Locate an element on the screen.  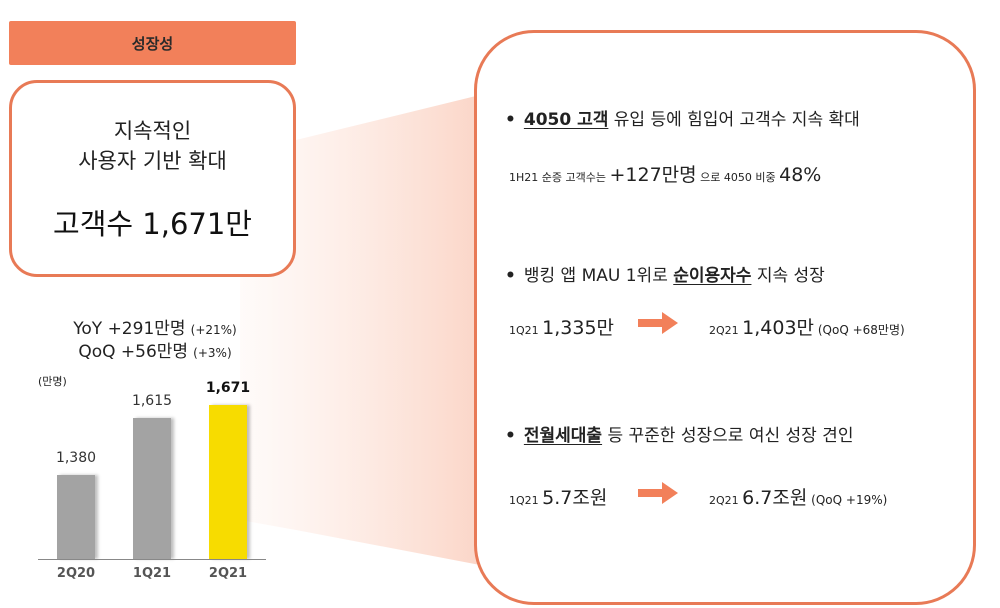
bar-value-label: 1,615 is located at coordinates (152, 401).